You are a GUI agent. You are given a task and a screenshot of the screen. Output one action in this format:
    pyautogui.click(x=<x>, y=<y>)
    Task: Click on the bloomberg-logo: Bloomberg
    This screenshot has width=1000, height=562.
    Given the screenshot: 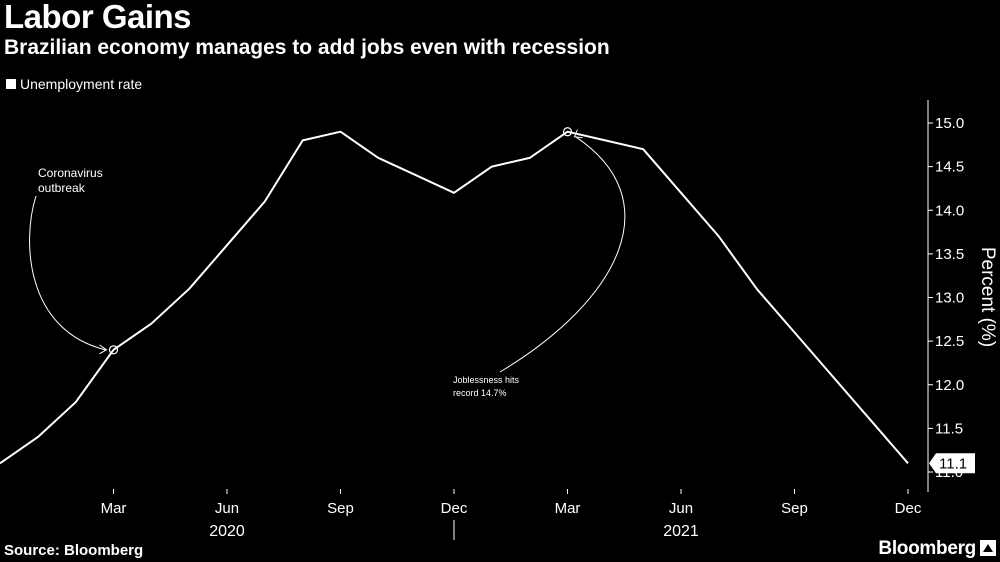 What is the action you would take?
    pyautogui.click(x=927, y=548)
    